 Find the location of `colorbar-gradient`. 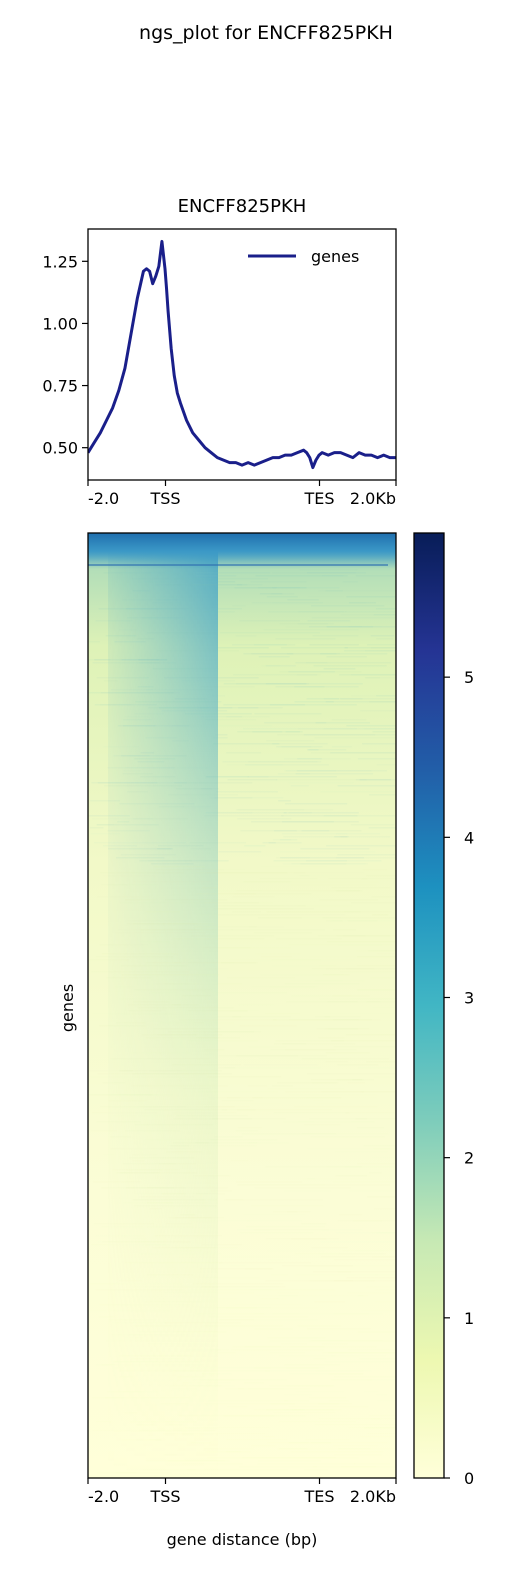

colorbar-gradient is located at coordinates (429, 1005).